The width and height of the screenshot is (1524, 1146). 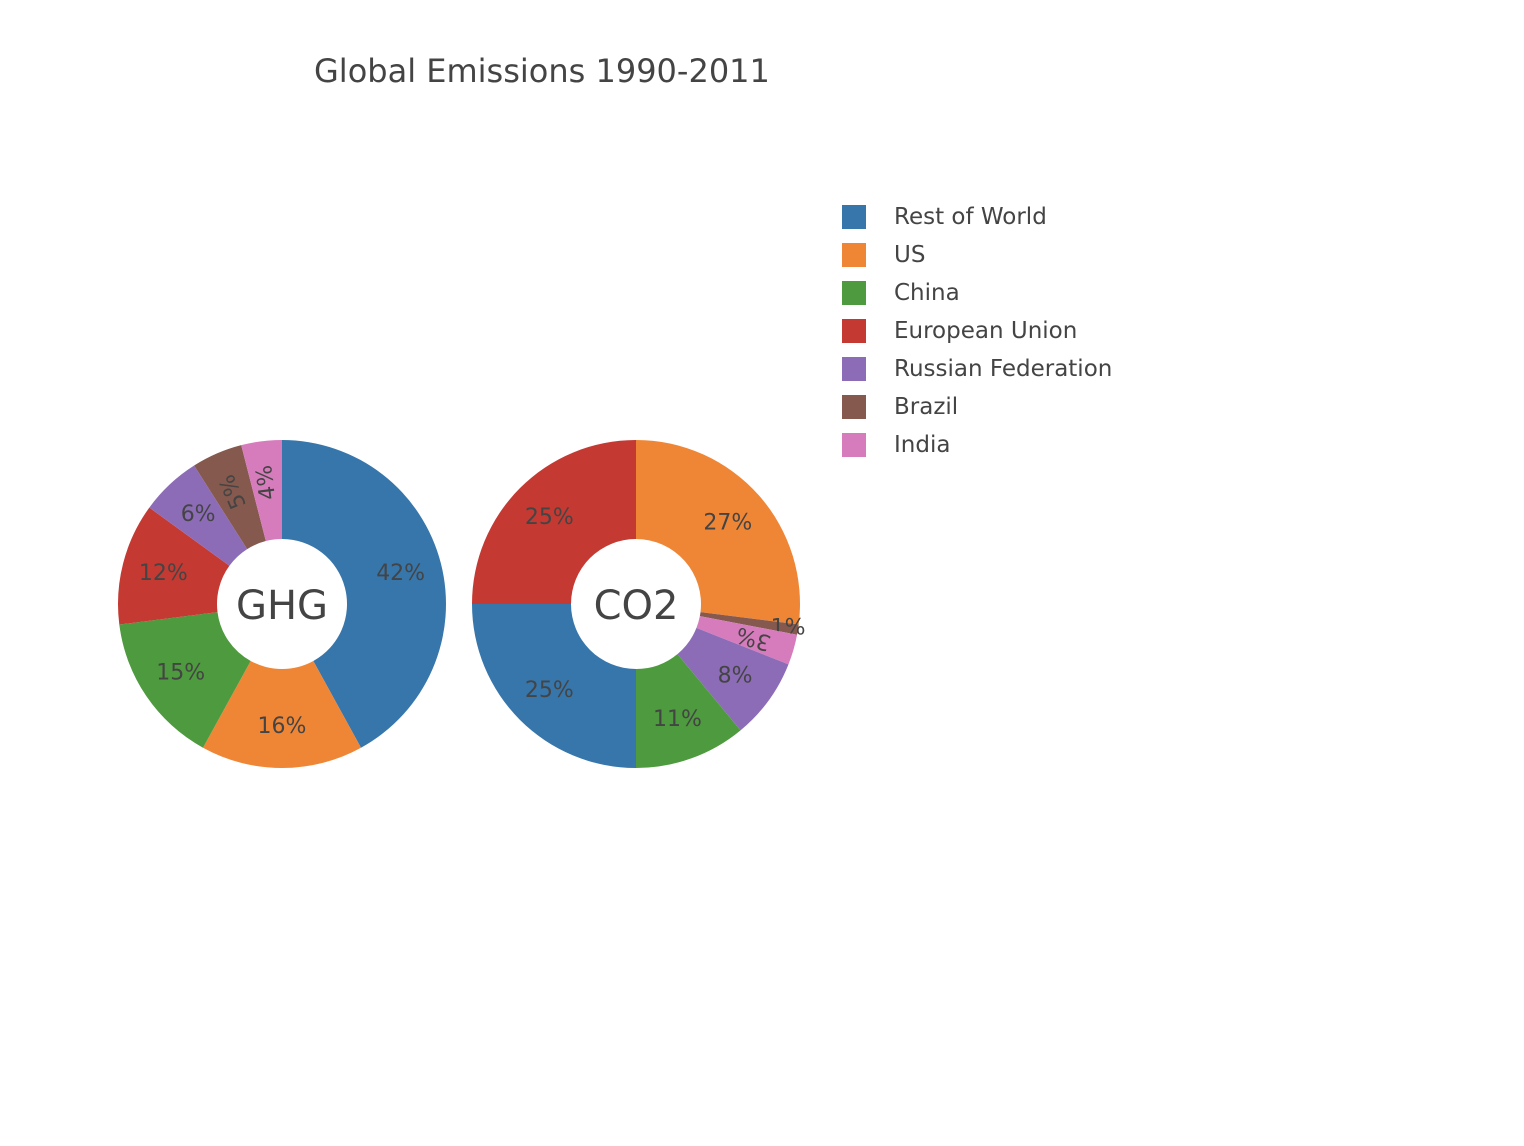 I want to click on pie-ghg: 42%16%15%12%6%5% 4%GHG, so click(x=282, y=604).